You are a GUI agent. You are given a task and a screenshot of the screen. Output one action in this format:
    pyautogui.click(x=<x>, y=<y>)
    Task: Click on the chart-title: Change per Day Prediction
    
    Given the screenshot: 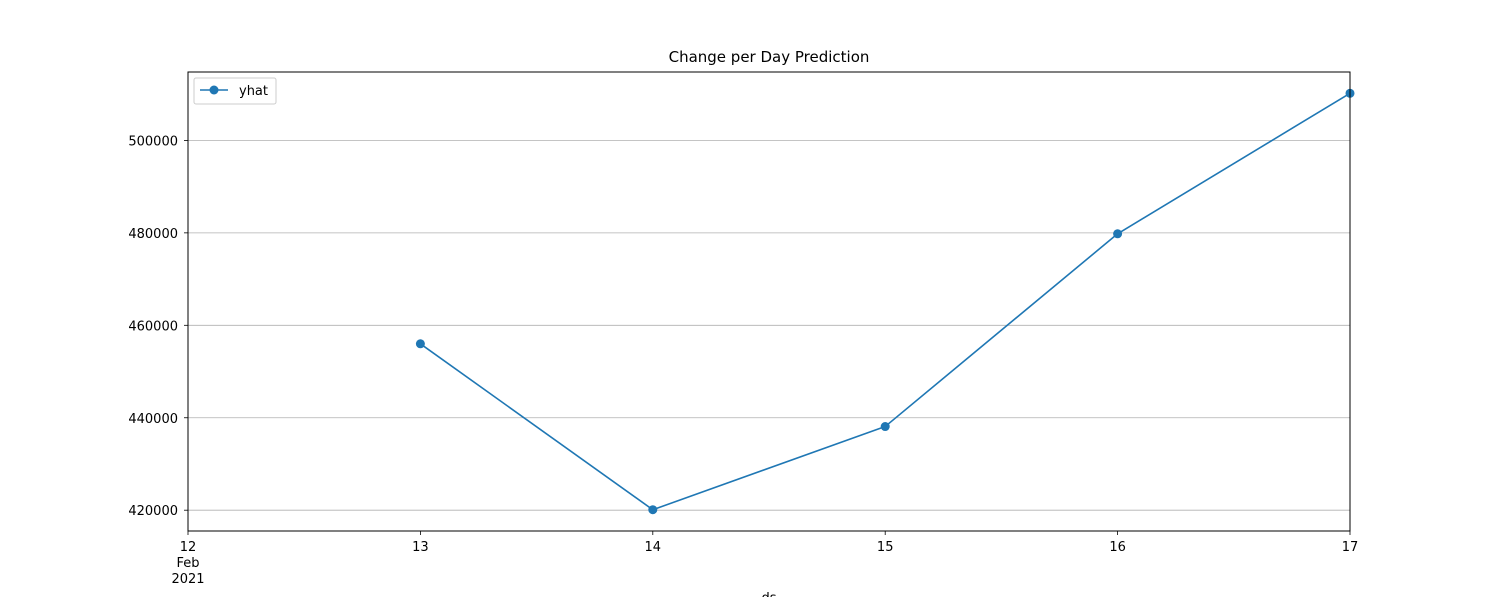 What is the action you would take?
    pyautogui.click(x=769, y=57)
    